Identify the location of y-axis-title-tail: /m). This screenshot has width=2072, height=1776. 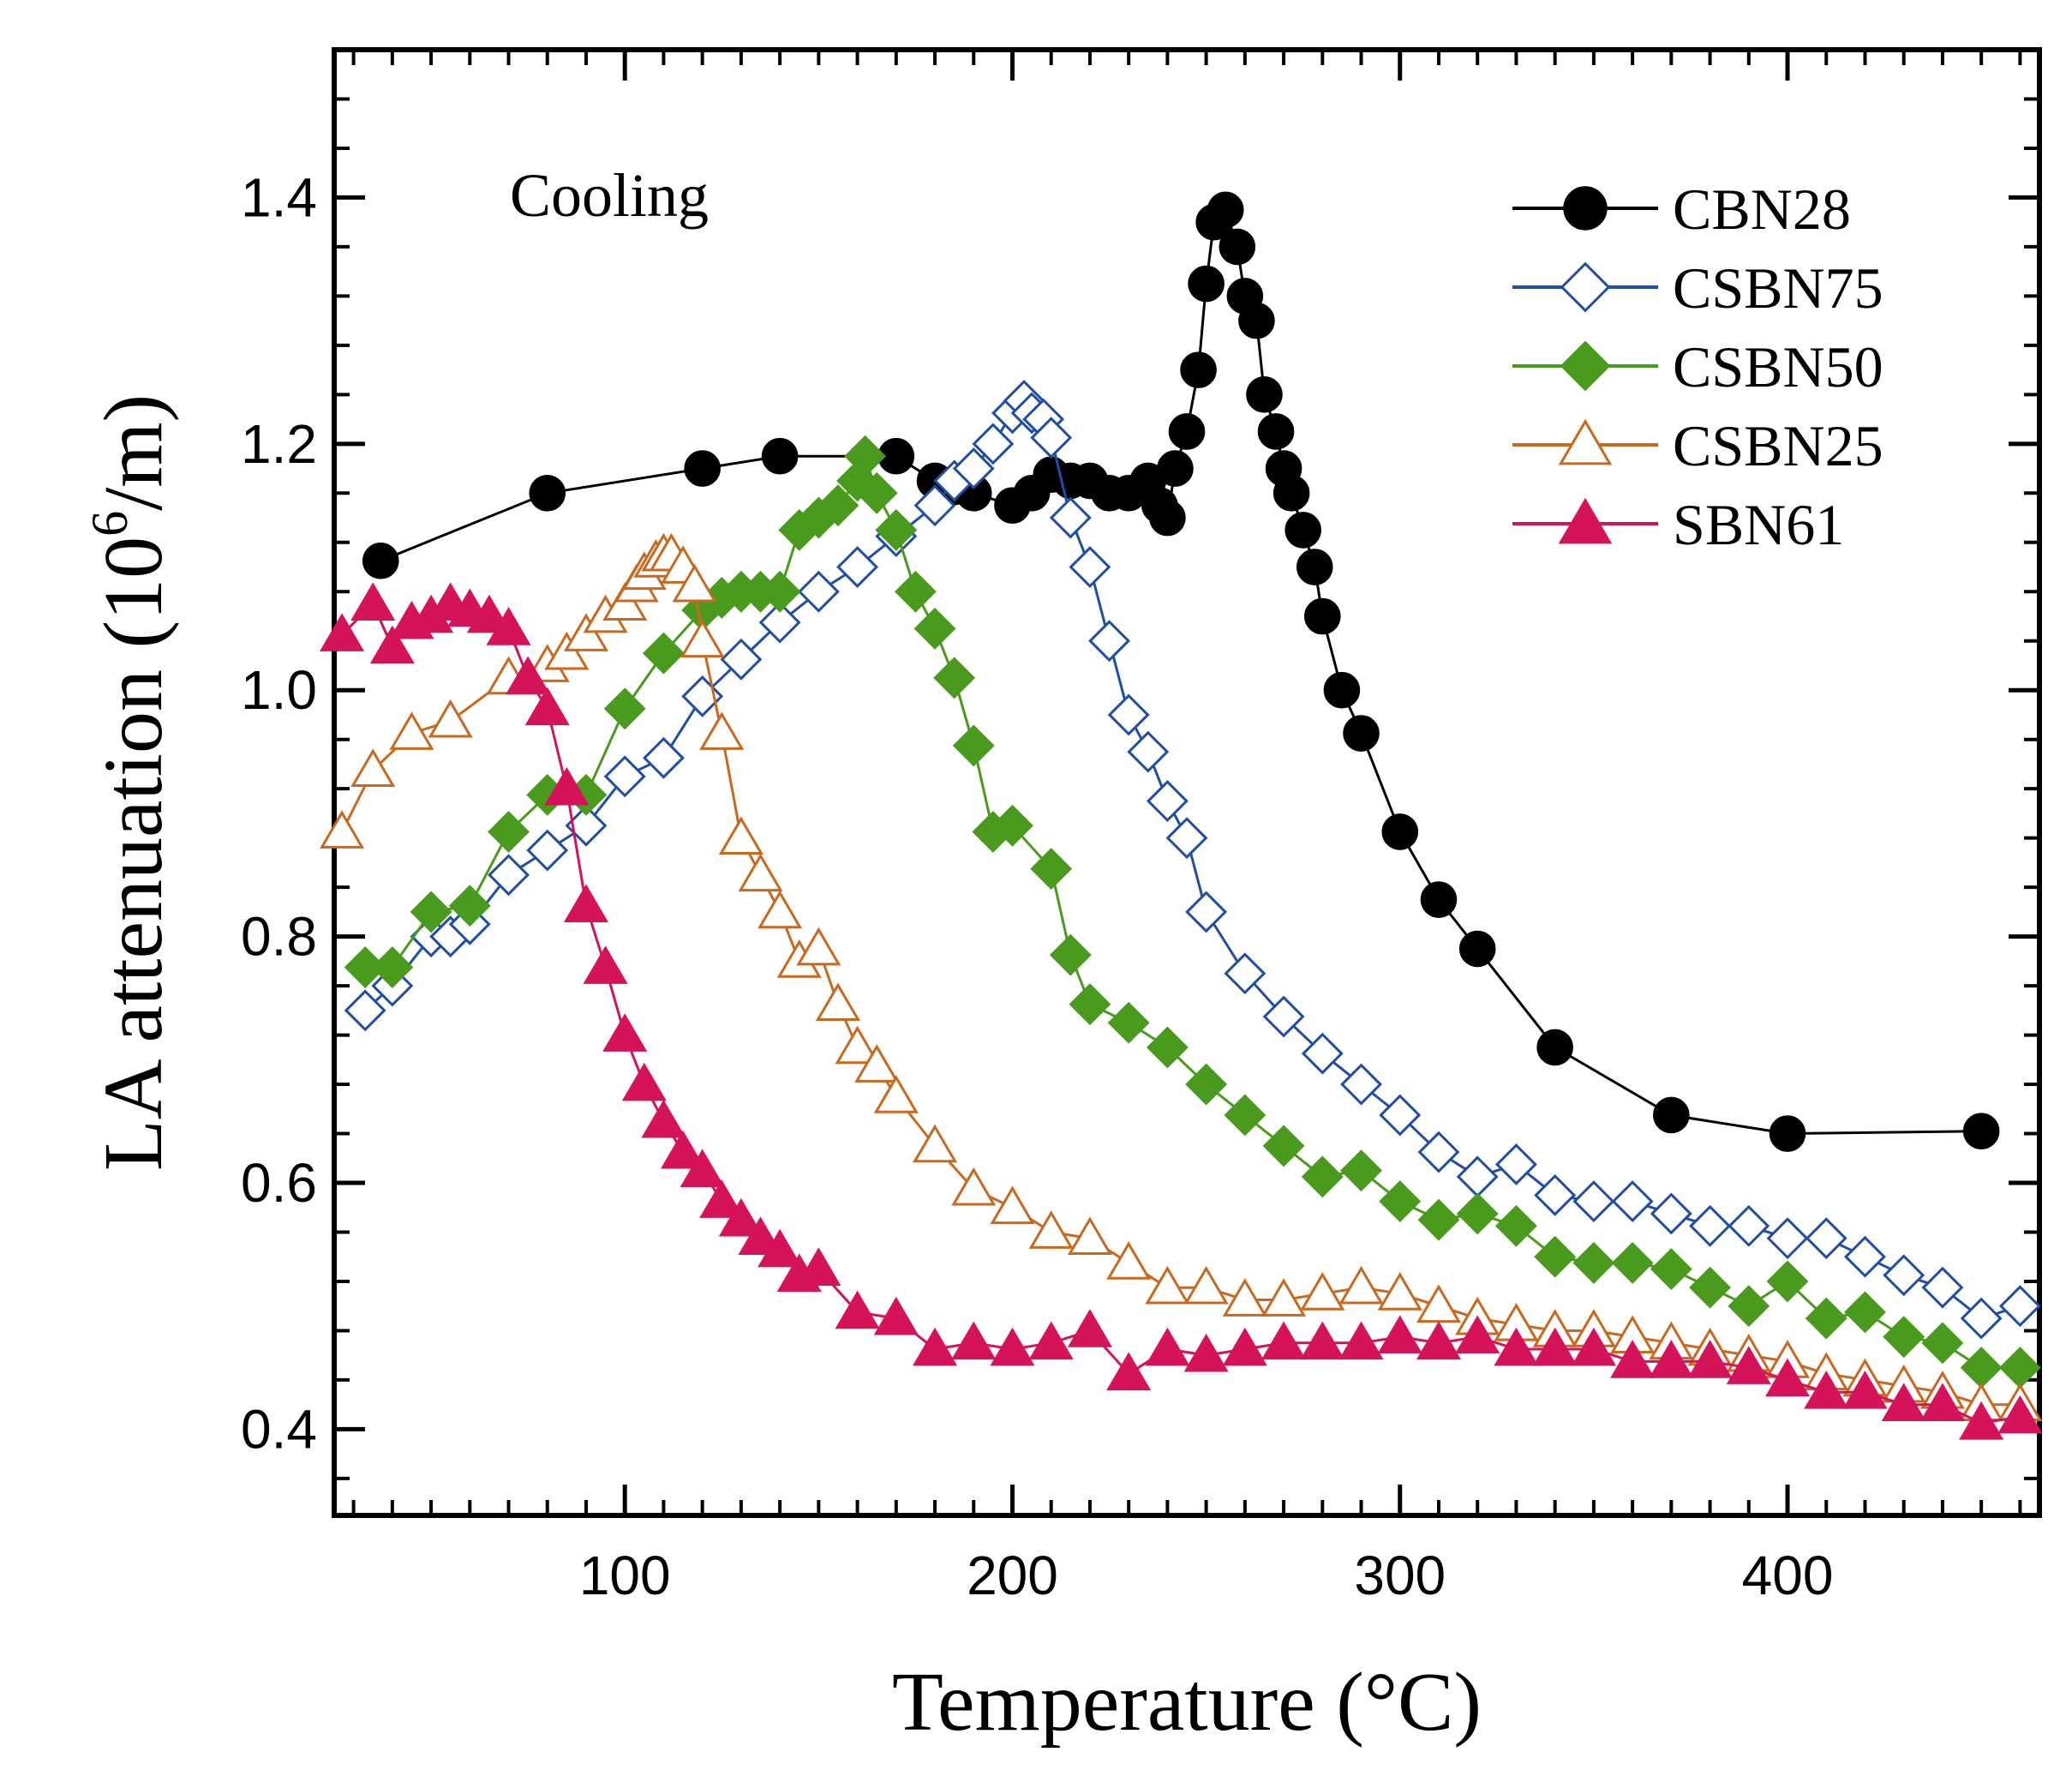
(133, 453).